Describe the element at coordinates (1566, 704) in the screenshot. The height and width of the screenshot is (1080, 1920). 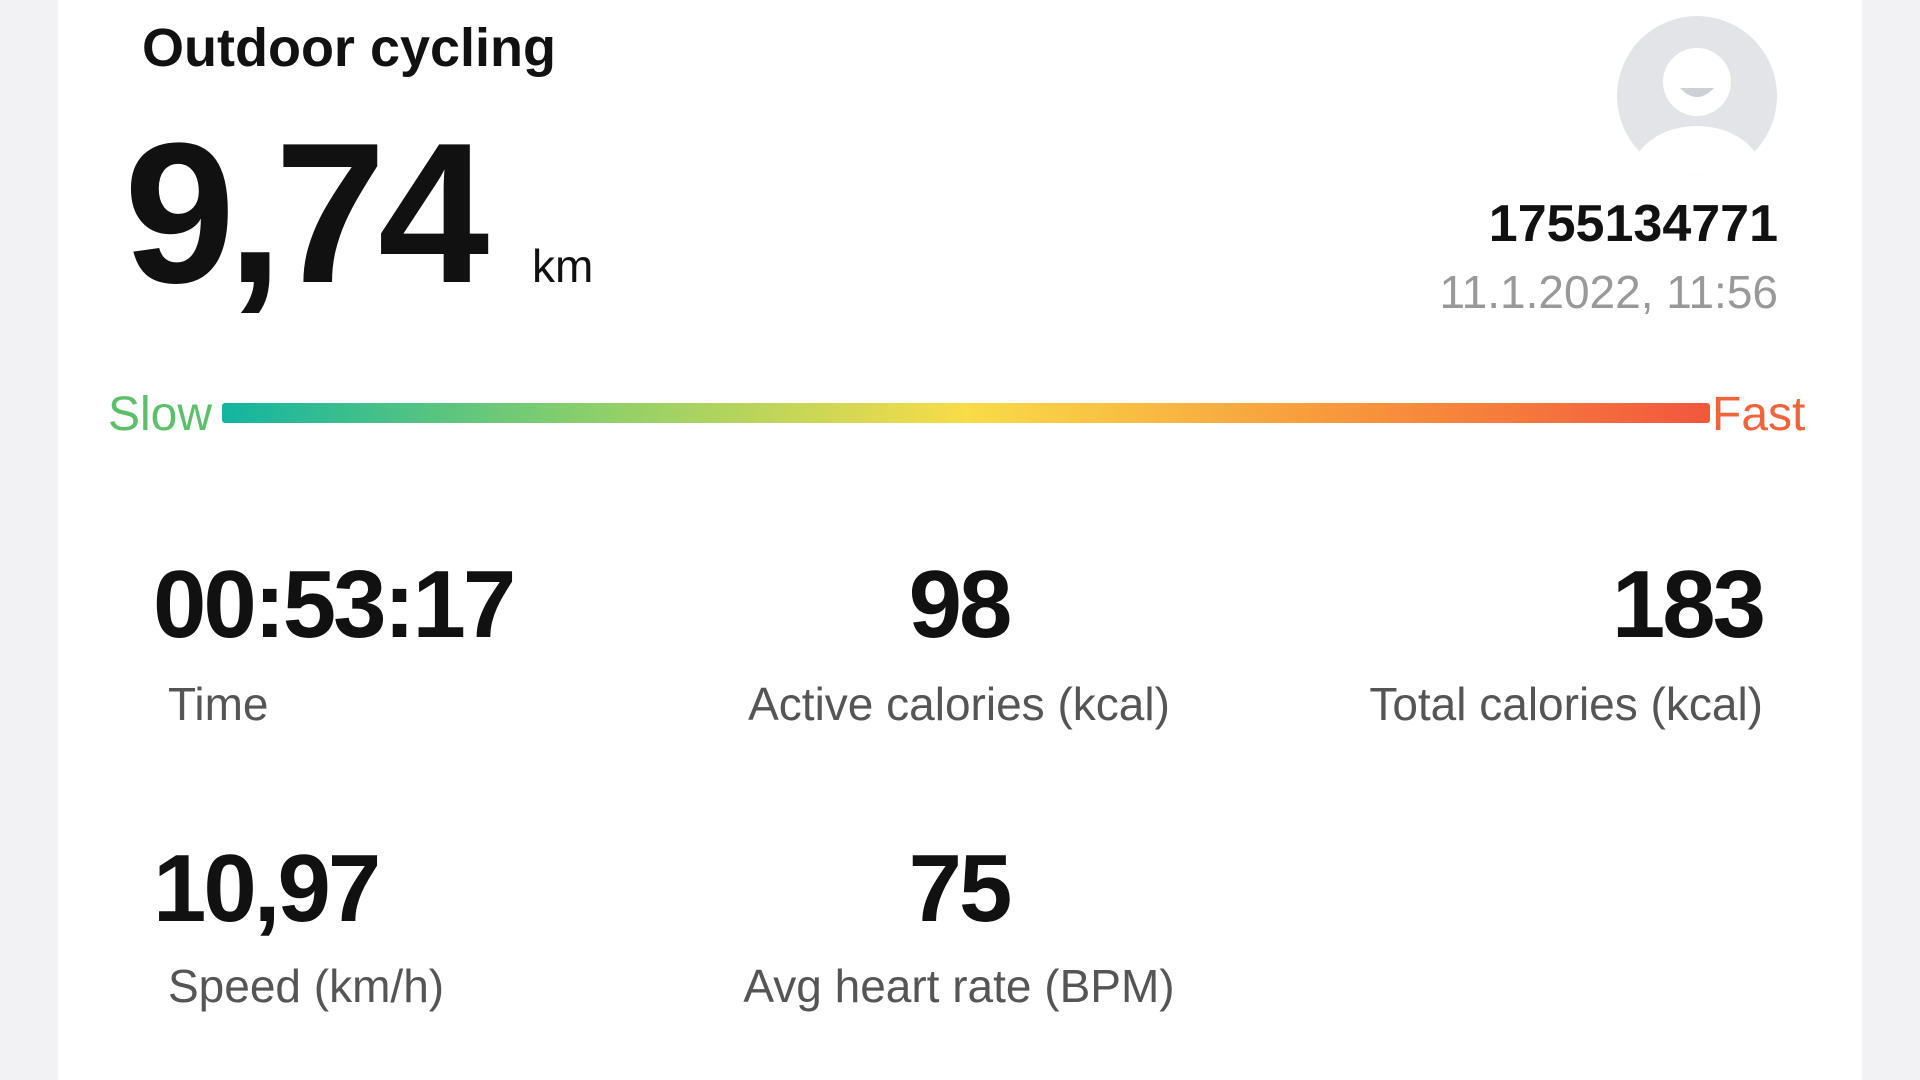
I see `stat-label: Total calories (kcal)` at that location.